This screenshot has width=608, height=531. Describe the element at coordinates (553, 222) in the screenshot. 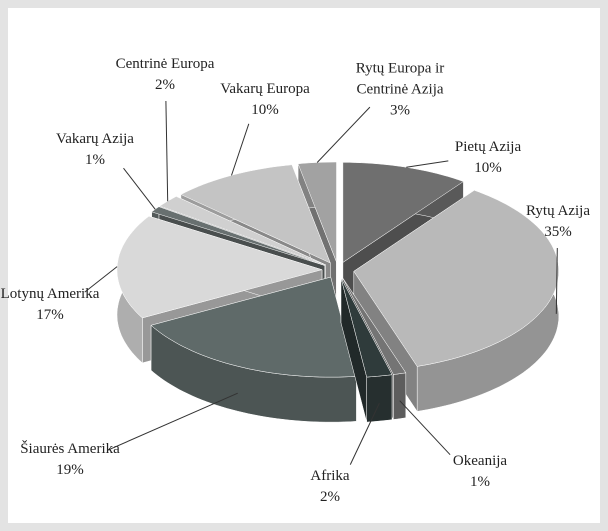

I see `slice-label: Rytų Azija 35%` at that location.